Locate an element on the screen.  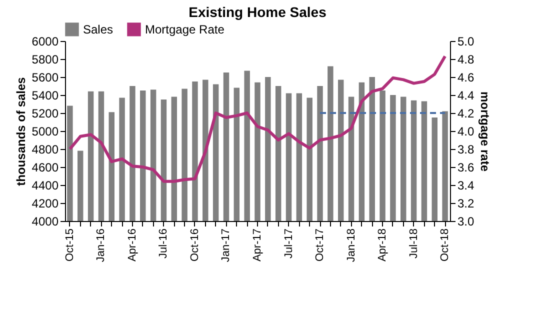
x-tick-label: Apr-16 is located at coordinates (132, 245).